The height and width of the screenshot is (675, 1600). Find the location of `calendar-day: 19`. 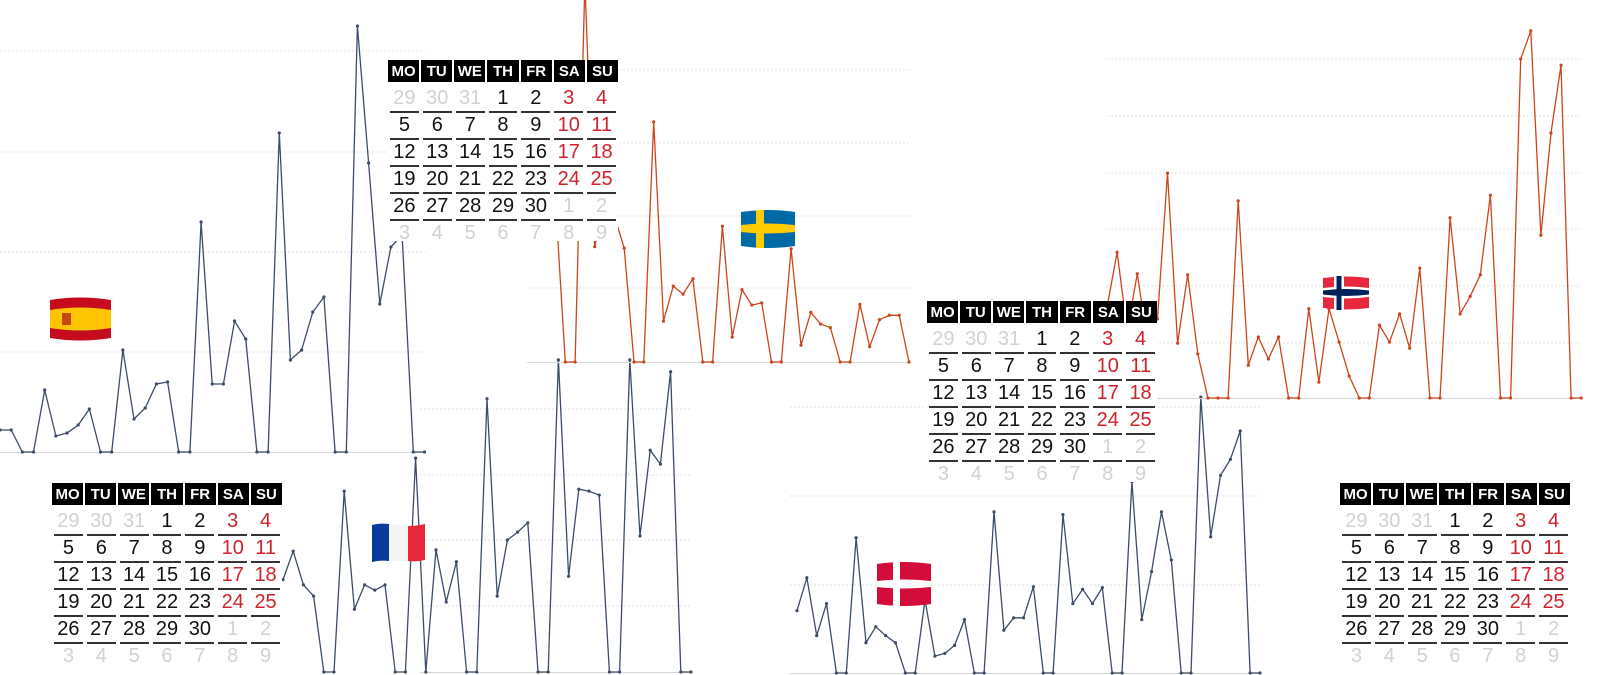

calendar-day: 19 is located at coordinates (943, 421).